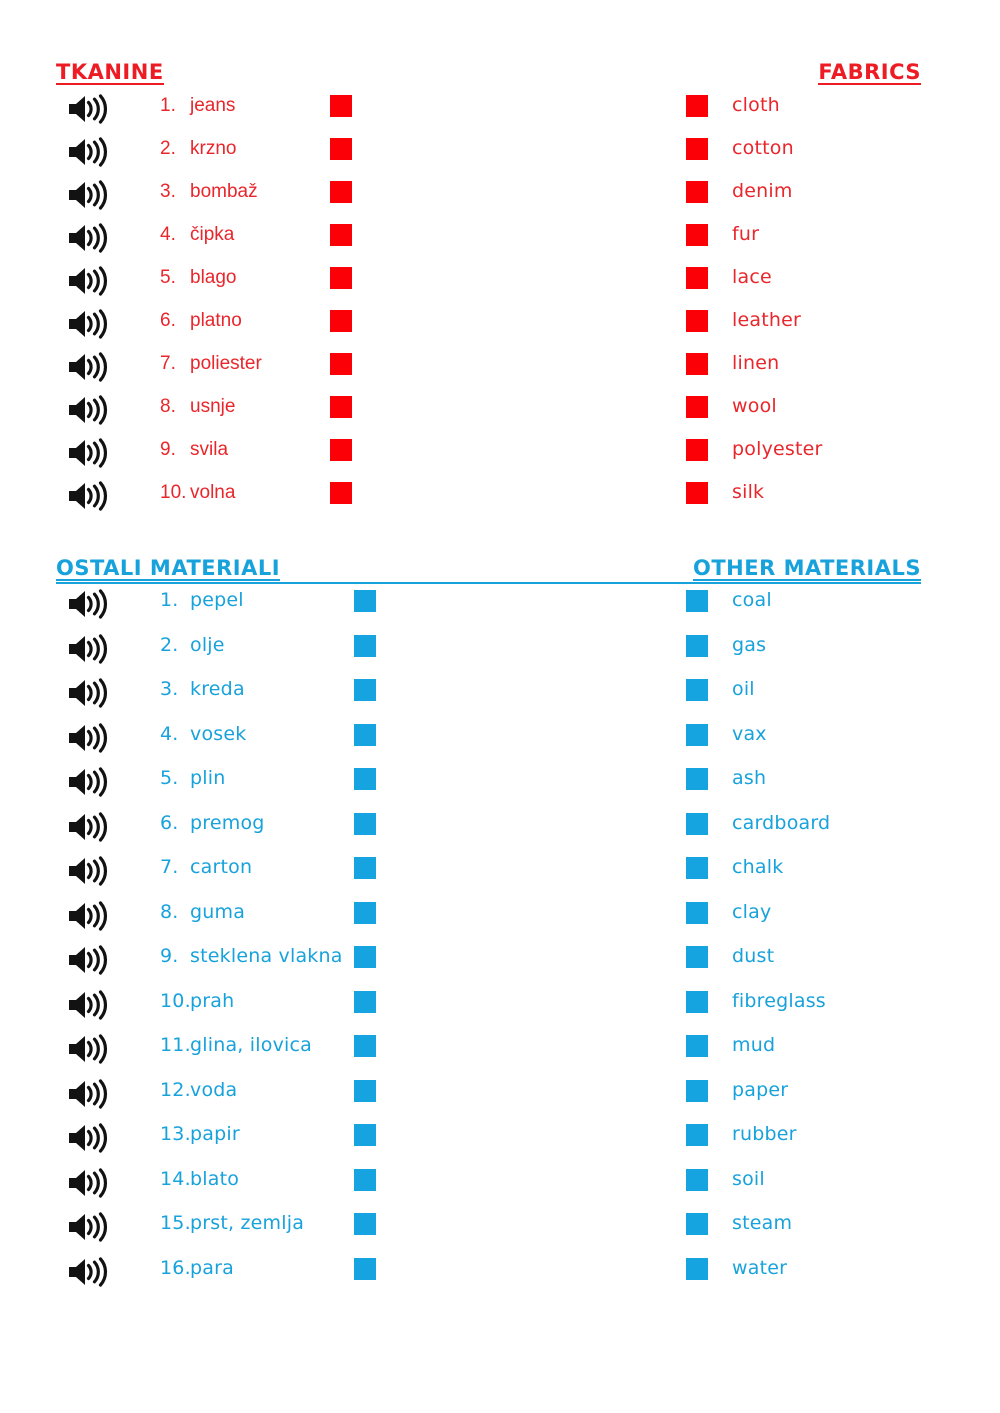  Describe the element at coordinates (746, 234) in the screenshot. I see `answer-term: fur` at that location.